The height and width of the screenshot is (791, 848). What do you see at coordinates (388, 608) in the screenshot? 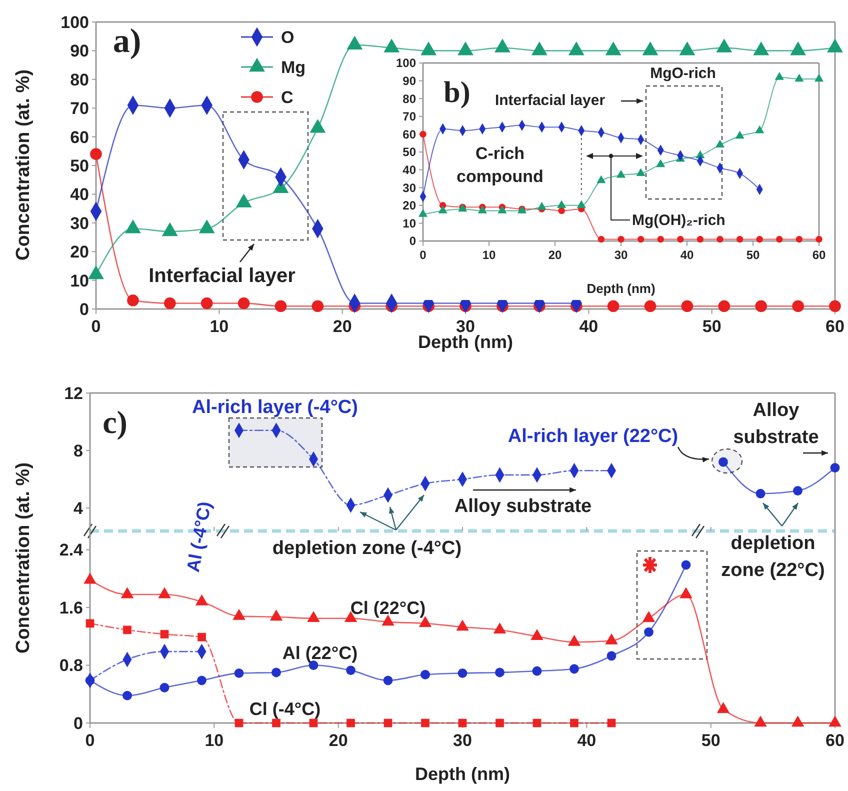
I see `series-label: Cl (22°C)` at bounding box center [388, 608].